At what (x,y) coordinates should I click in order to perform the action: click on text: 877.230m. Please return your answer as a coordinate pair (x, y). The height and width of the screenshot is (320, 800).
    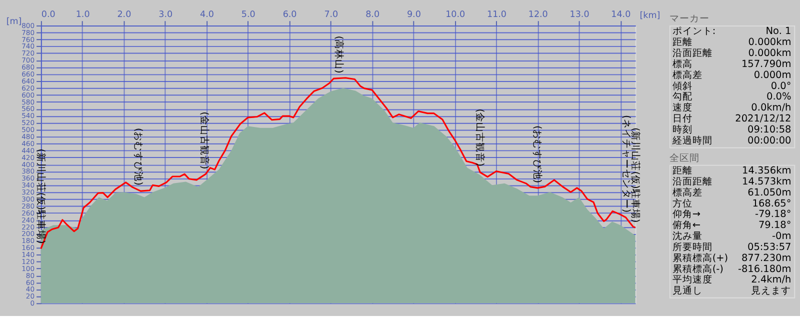
    Looking at the image, I should click on (766, 258).